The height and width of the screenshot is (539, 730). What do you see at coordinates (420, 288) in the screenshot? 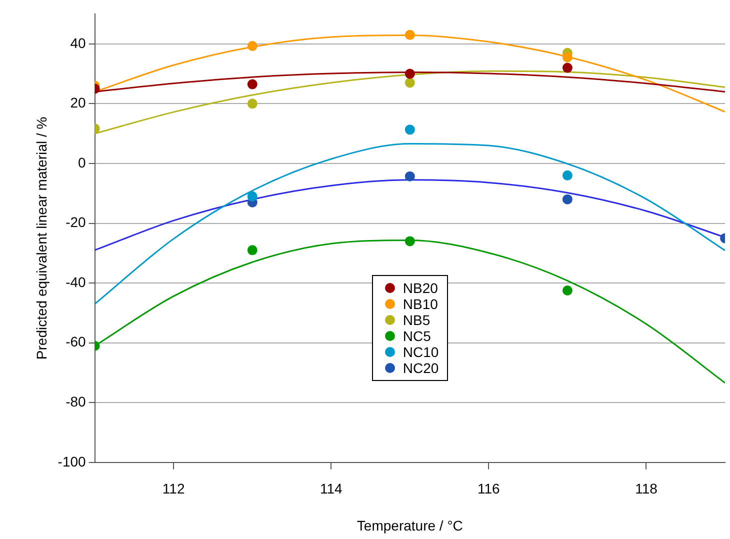
I see `legend-label: NB20` at bounding box center [420, 288].